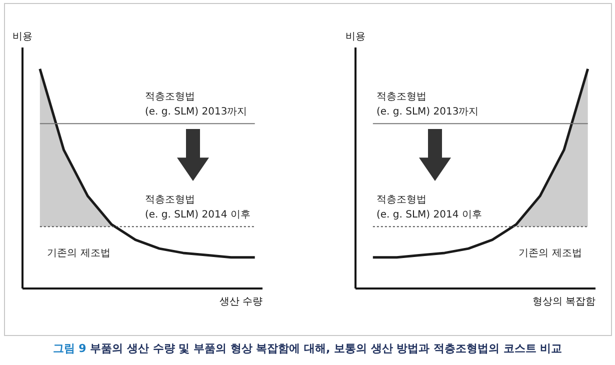 This screenshot has height=365, width=615. I want to click on x-axis-title: 생산 수량, so click(240, 302).